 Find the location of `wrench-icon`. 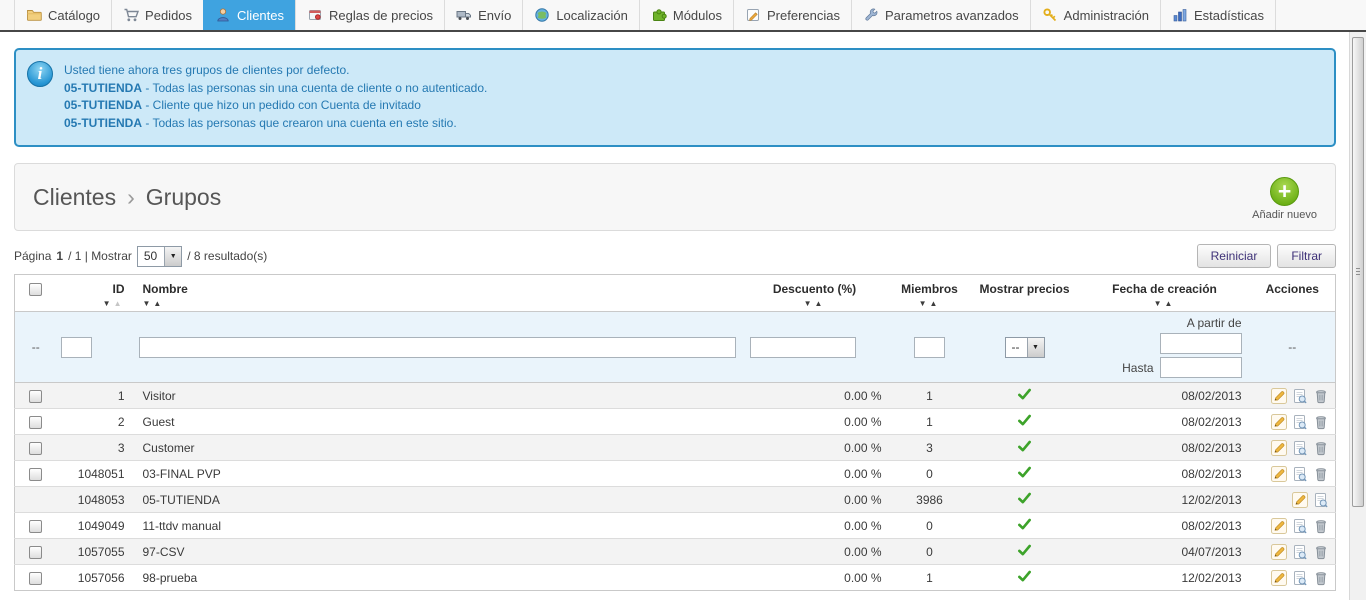

wrench-icon is located at coordinates (871, 14).